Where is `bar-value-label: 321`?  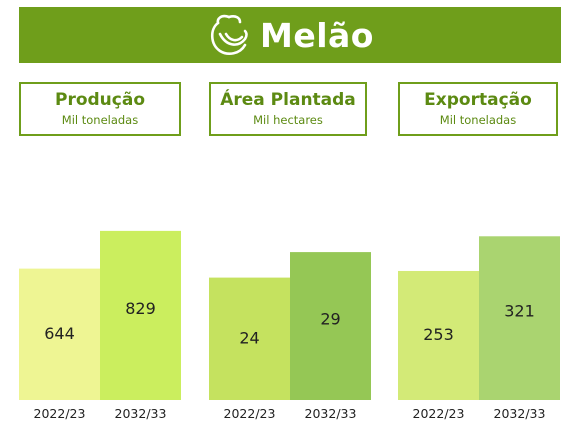
bar-value-label: 321 is located at coordinates (519, 311).